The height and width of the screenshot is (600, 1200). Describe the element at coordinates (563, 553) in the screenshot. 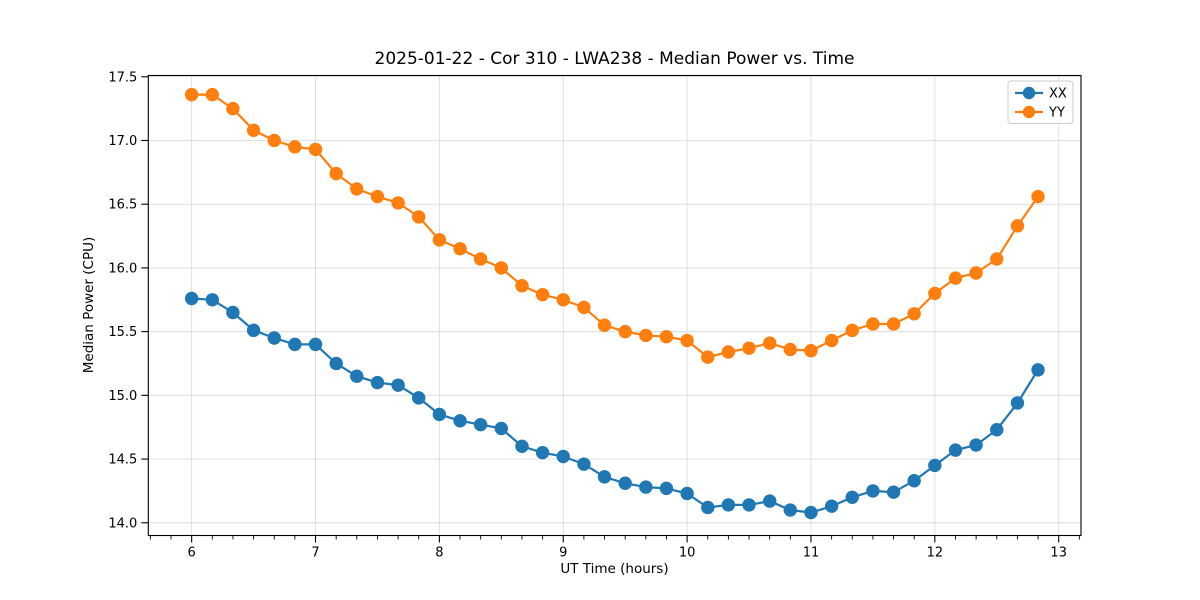

I see `x-tick-label: 9` at that location.